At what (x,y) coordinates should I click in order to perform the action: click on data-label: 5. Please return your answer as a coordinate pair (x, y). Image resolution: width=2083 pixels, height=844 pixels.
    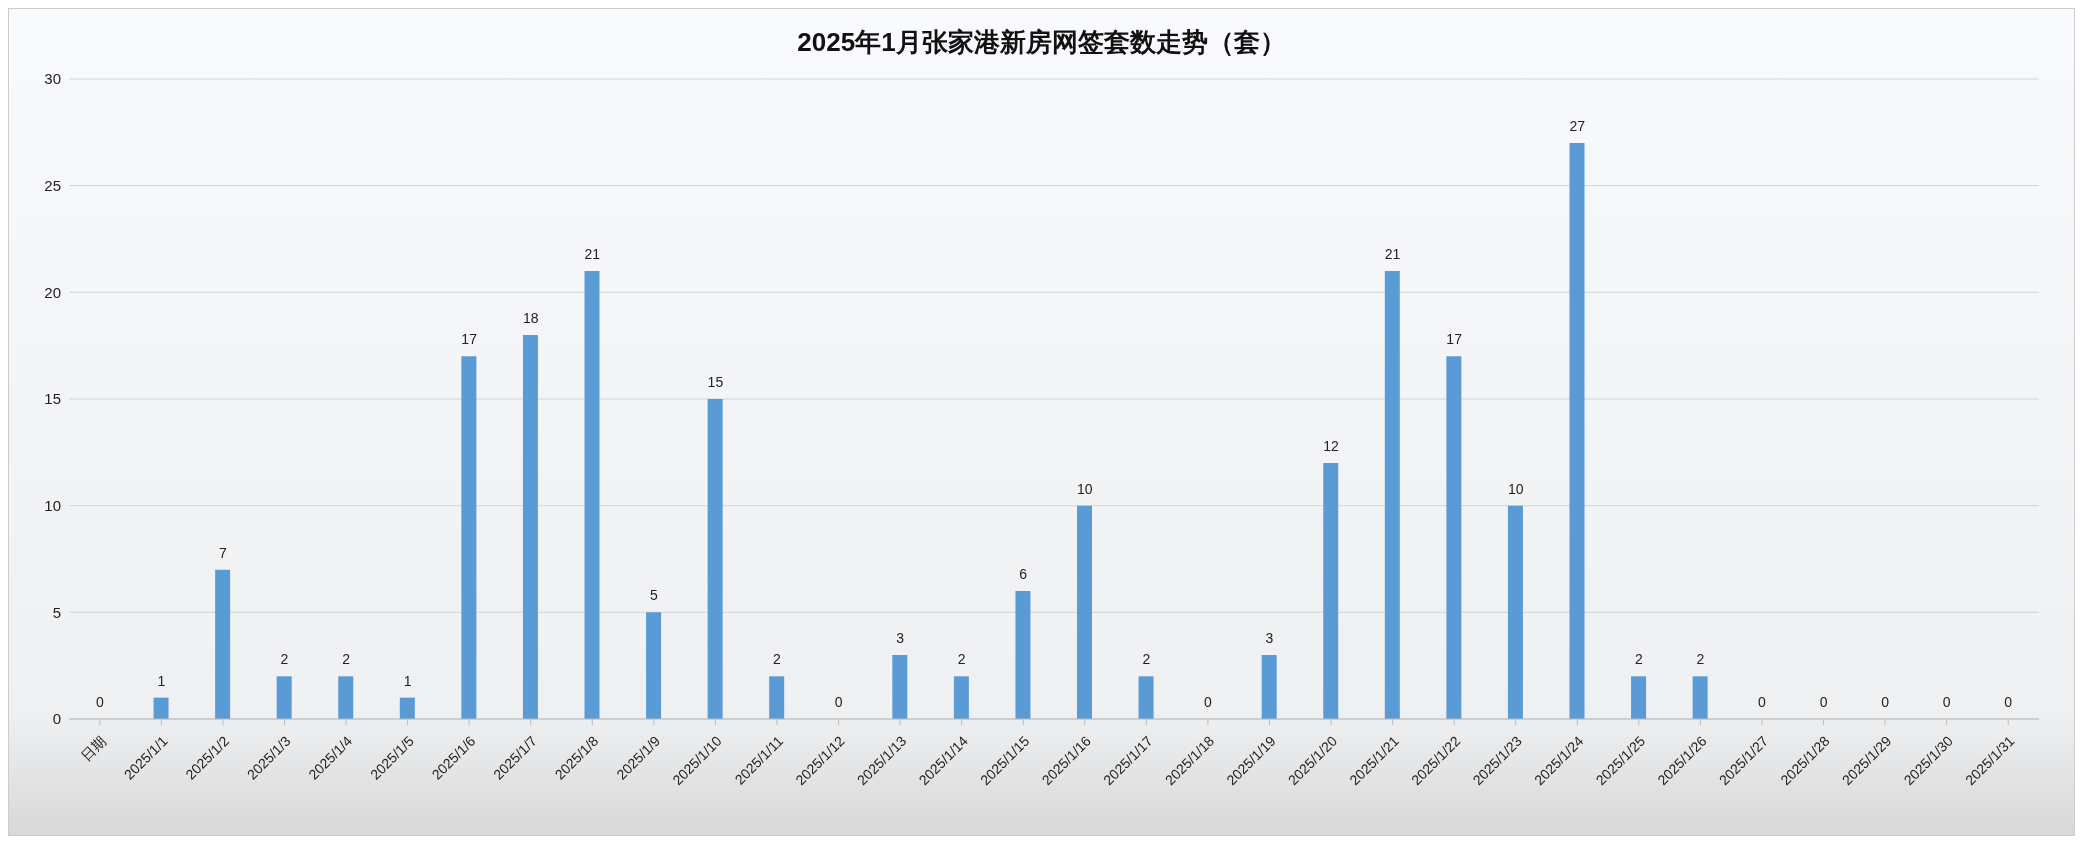
    Looking at the image, I should click on (653, 595).